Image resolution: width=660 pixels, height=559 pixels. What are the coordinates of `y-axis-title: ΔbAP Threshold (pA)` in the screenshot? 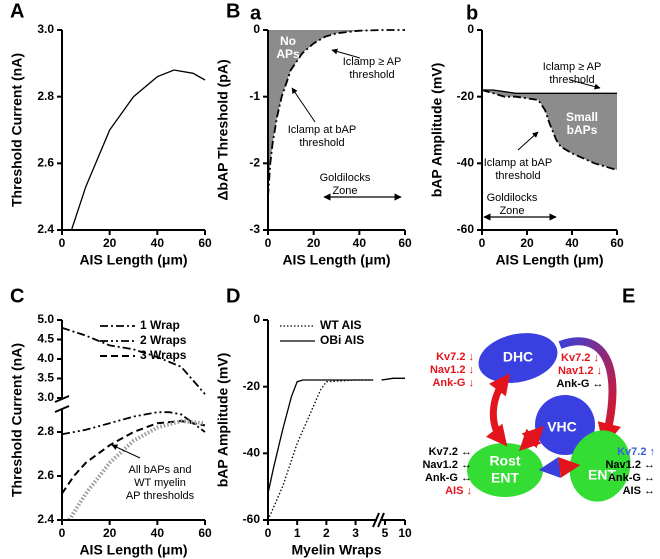 It's located at (223, 129).